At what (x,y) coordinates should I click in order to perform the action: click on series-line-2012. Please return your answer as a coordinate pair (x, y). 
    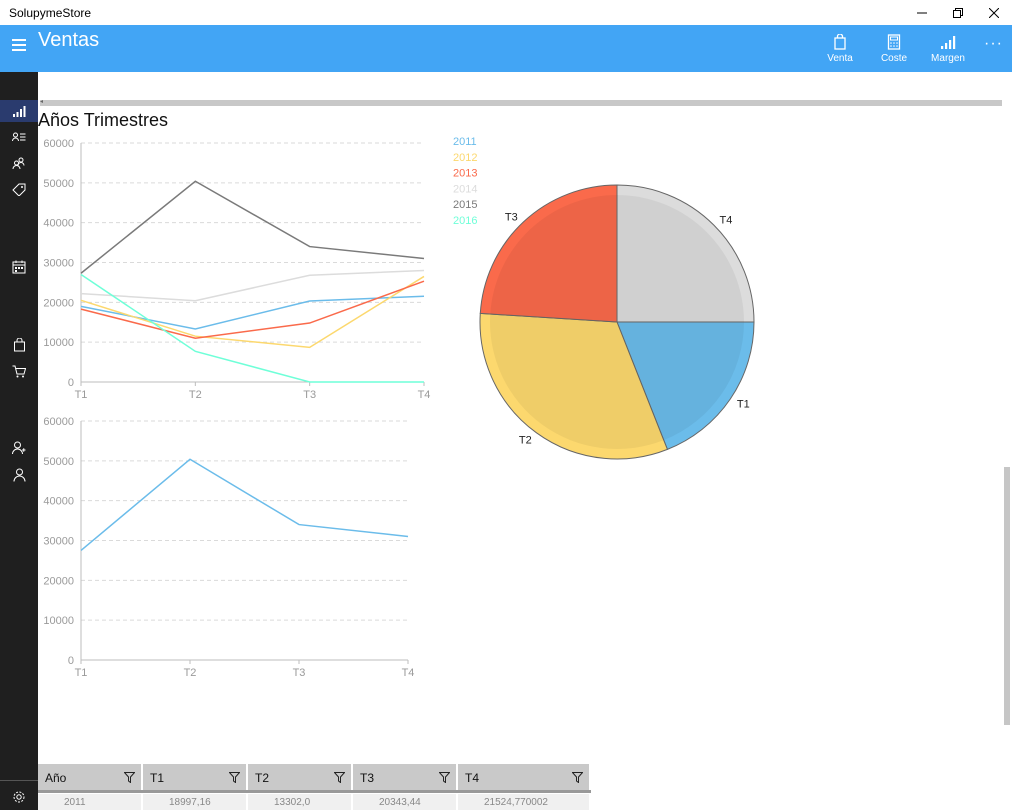
    Looking at the image, I should click on (252, 312).